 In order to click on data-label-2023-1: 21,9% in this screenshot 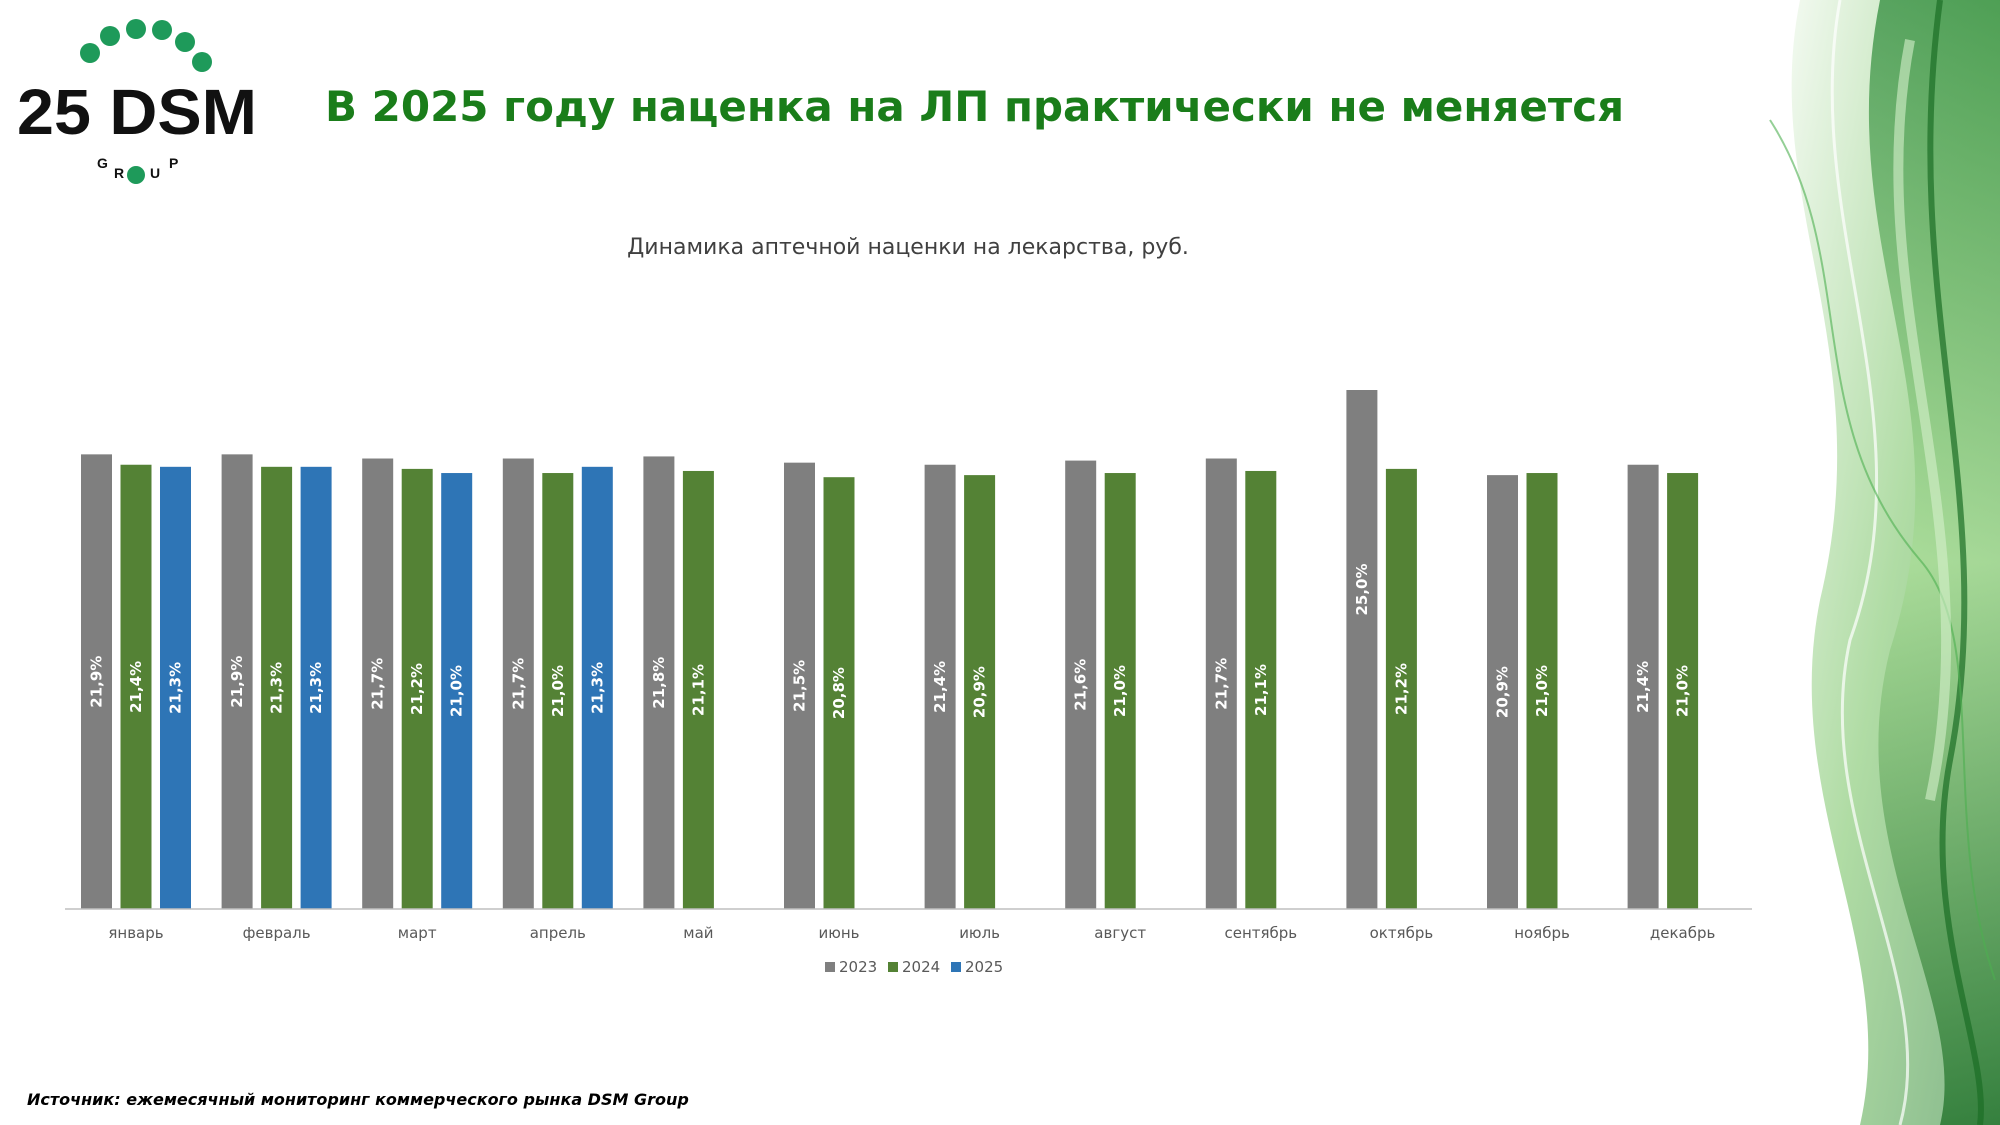, I will do `click(237, 682)`.